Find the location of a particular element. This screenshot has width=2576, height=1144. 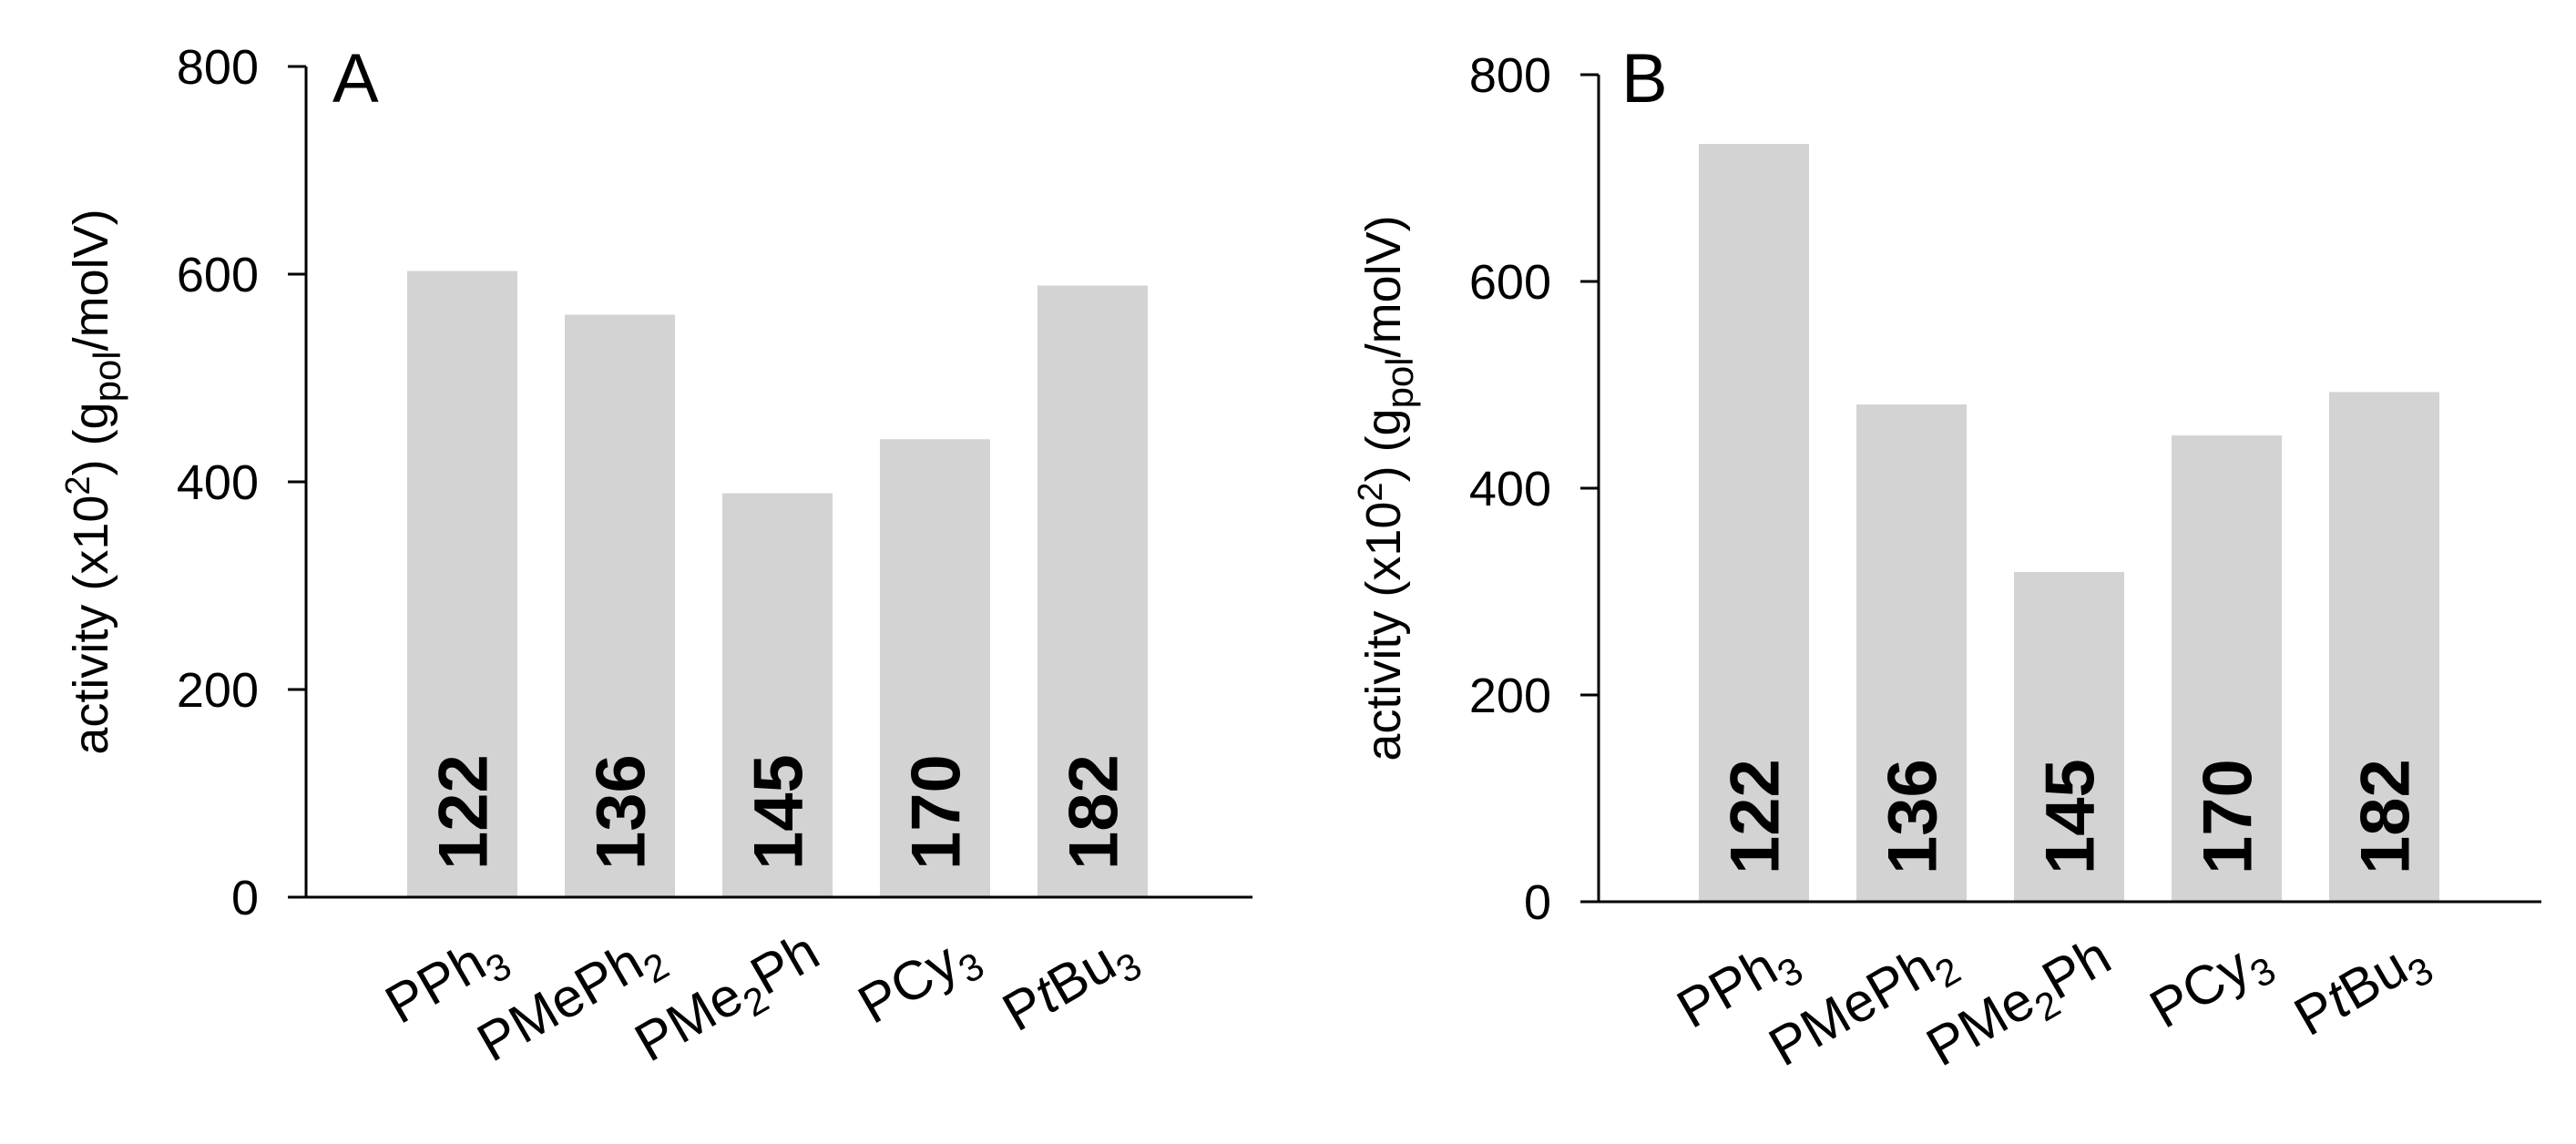

panel-letter: B is located at coordinates (1644, 78).